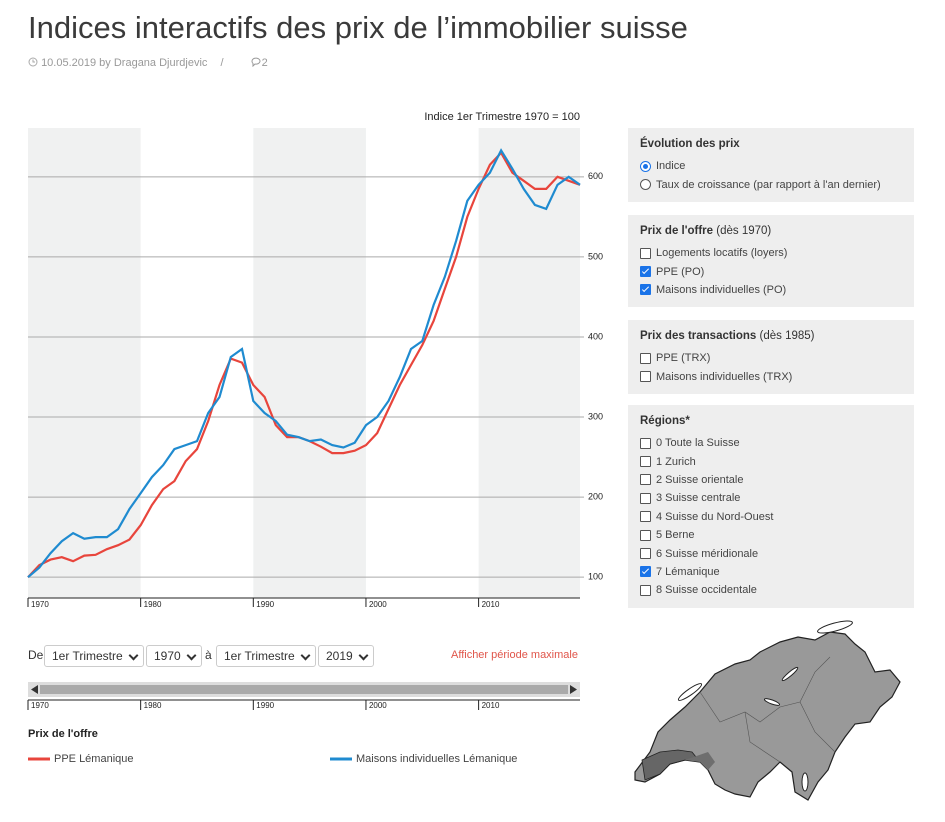  What do you see at coordinates (378, 604) in the screenshot?
I see `x-tick-label: 2000` at bounding box center [378, 604].